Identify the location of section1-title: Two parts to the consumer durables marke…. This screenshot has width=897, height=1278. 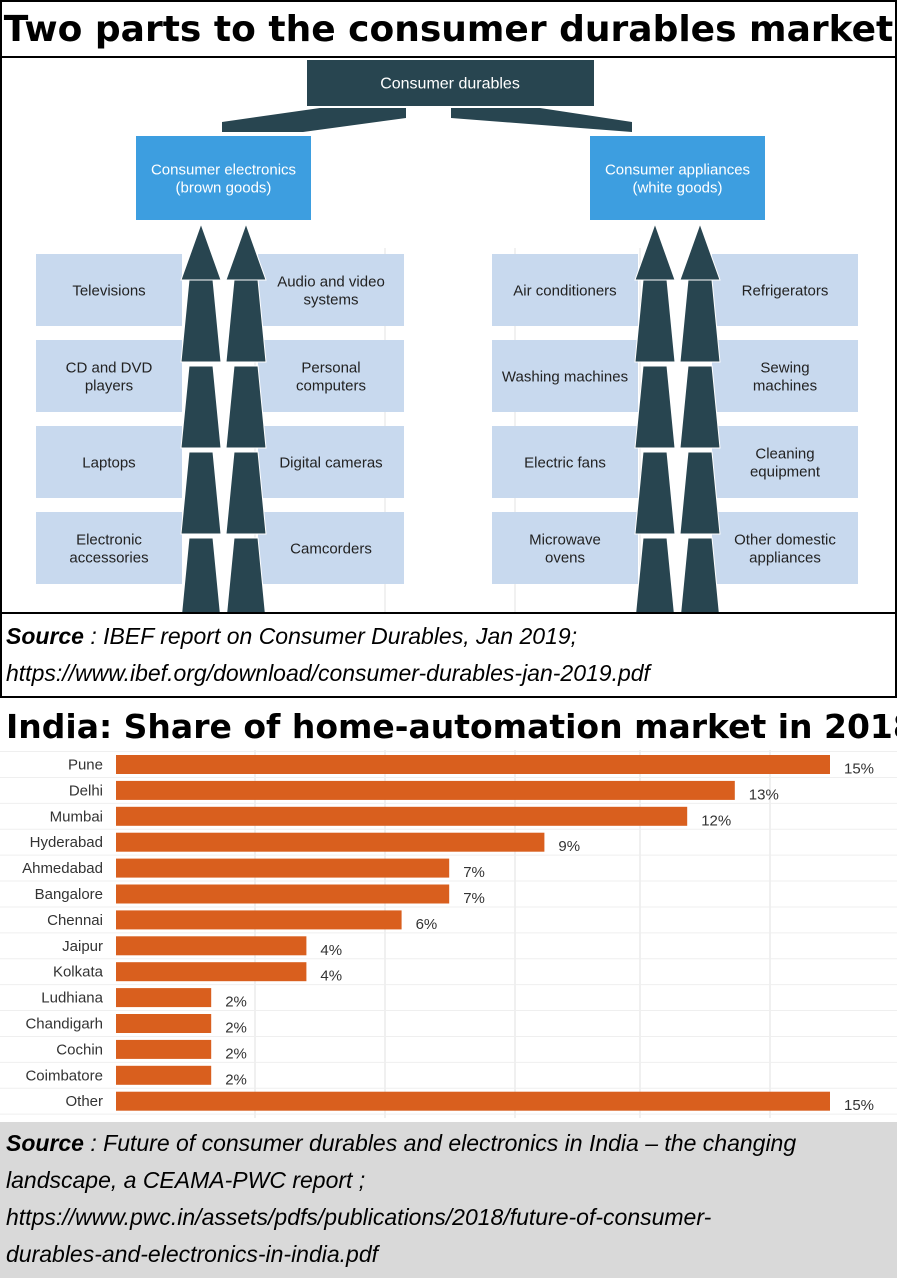
(448, 29).